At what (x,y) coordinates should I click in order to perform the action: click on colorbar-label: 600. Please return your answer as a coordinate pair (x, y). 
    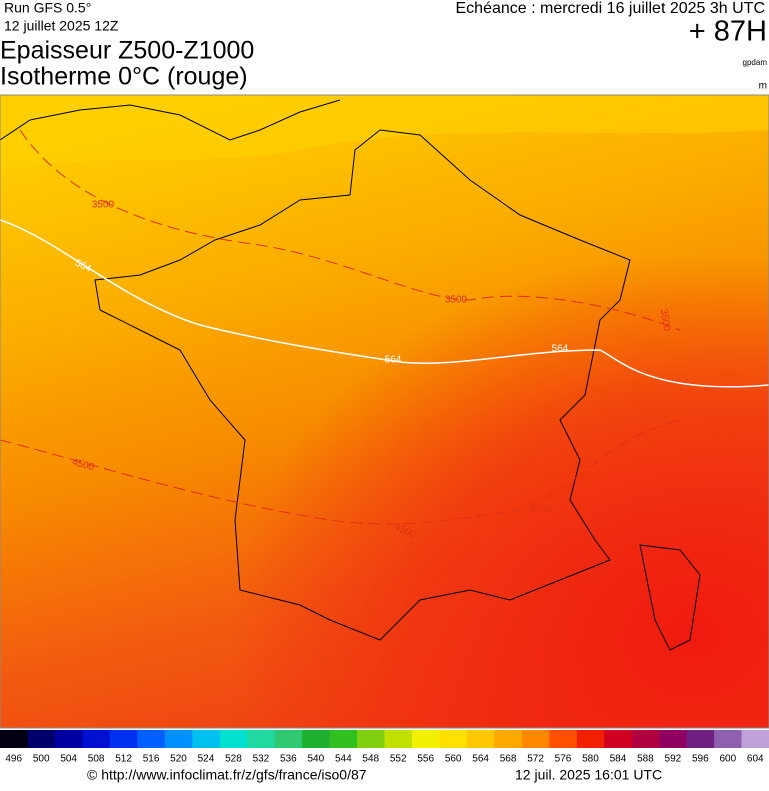
    Looking at the image, I should click on (727, 759).